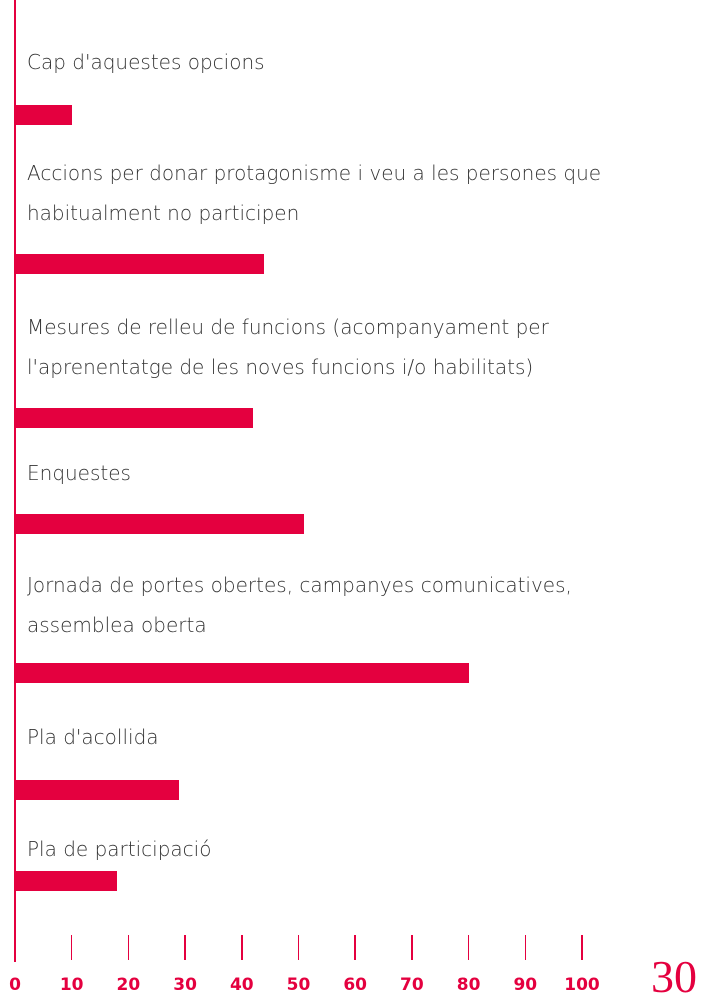 Image resolution: width=703 pixels, height=997 pixels. Describe the element at coordinates (241, 985) in the screenshot. I see `x-tick-label: 40` at that location.